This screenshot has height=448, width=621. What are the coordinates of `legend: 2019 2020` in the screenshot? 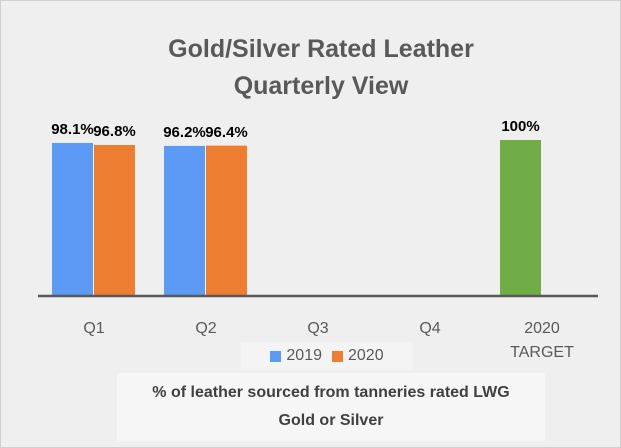 It's located at (327, 356).